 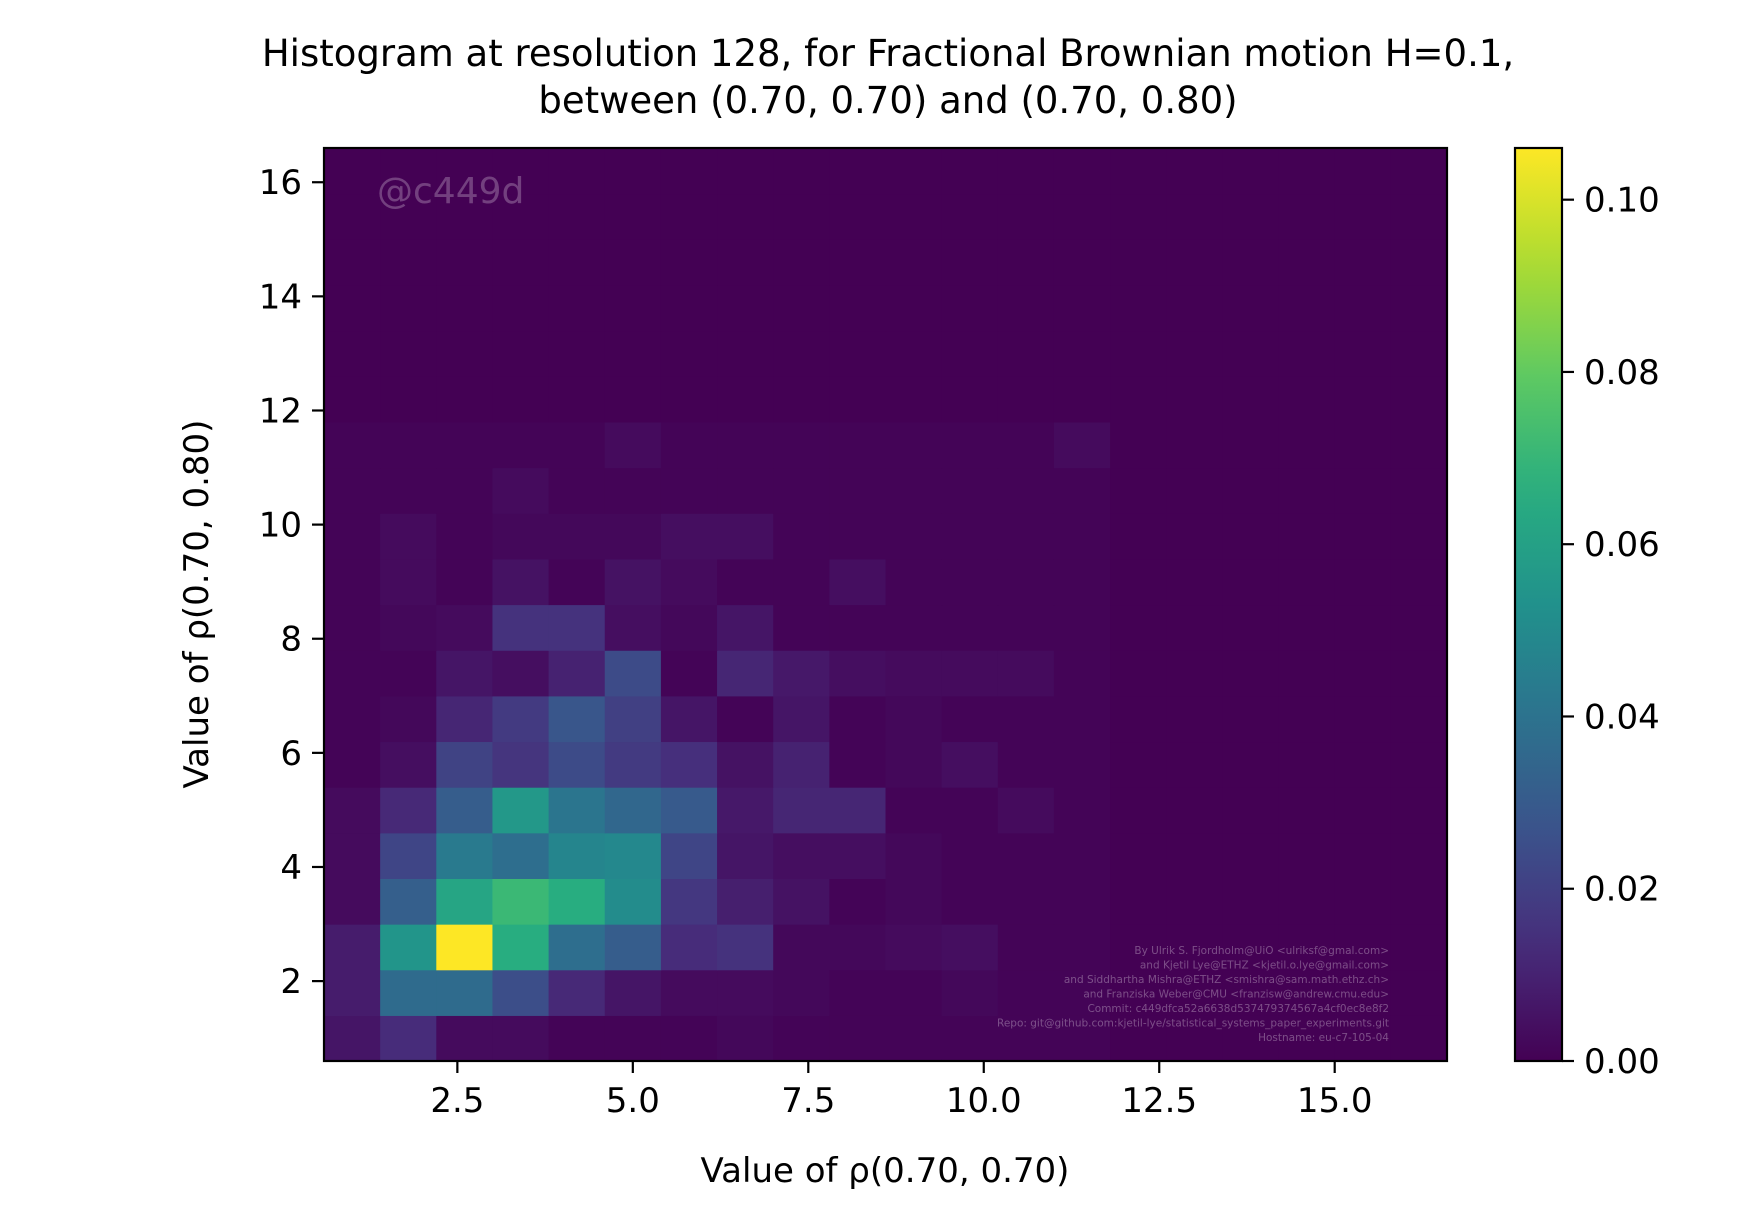 What do you see at coordinates (1335, 1101) in the screenshot?
I see `x-tick-label: 15.0` at bounding box center [1335, 1101].